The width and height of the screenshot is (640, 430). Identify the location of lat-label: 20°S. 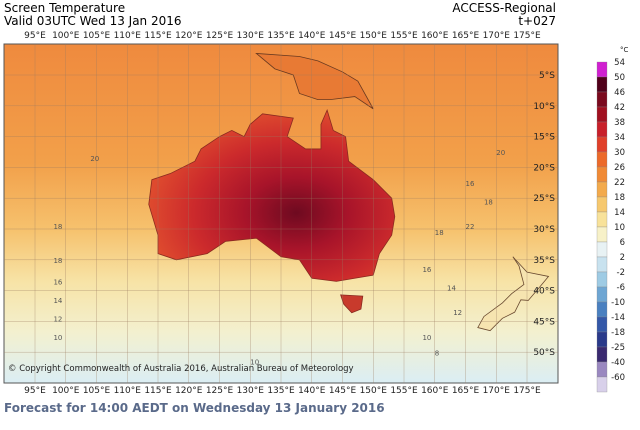
(544, 168).